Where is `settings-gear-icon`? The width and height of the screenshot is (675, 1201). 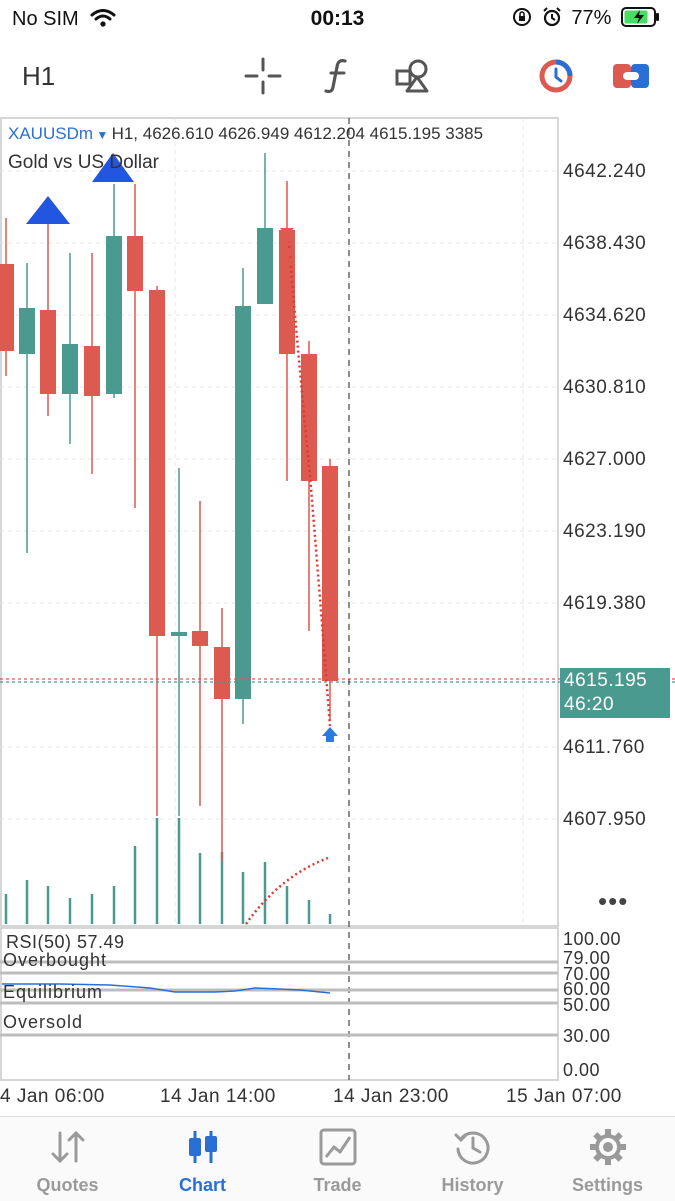 settings-gear-icon is located at coordinates (607, 1147).